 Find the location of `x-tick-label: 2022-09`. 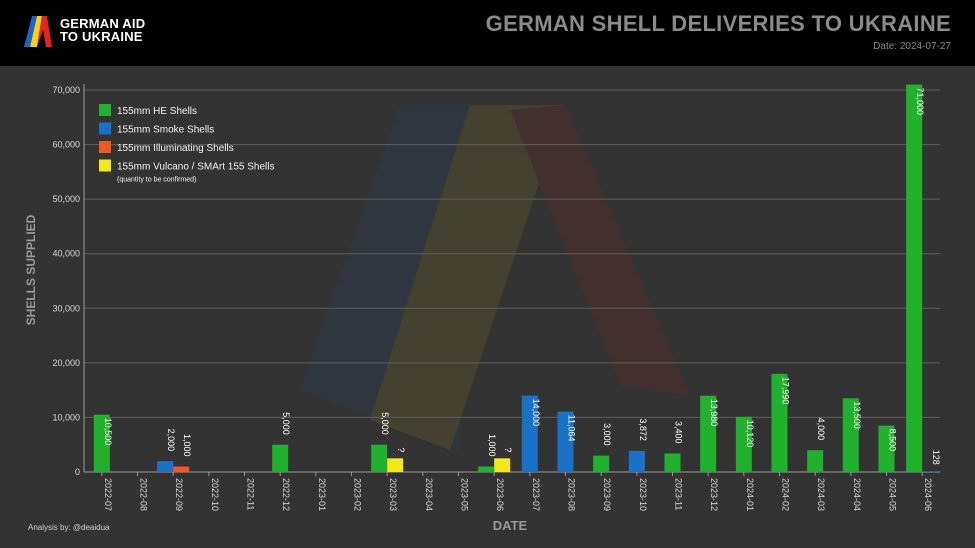

x-tick-label: 2022-09 is located at coordinates (179, 494).